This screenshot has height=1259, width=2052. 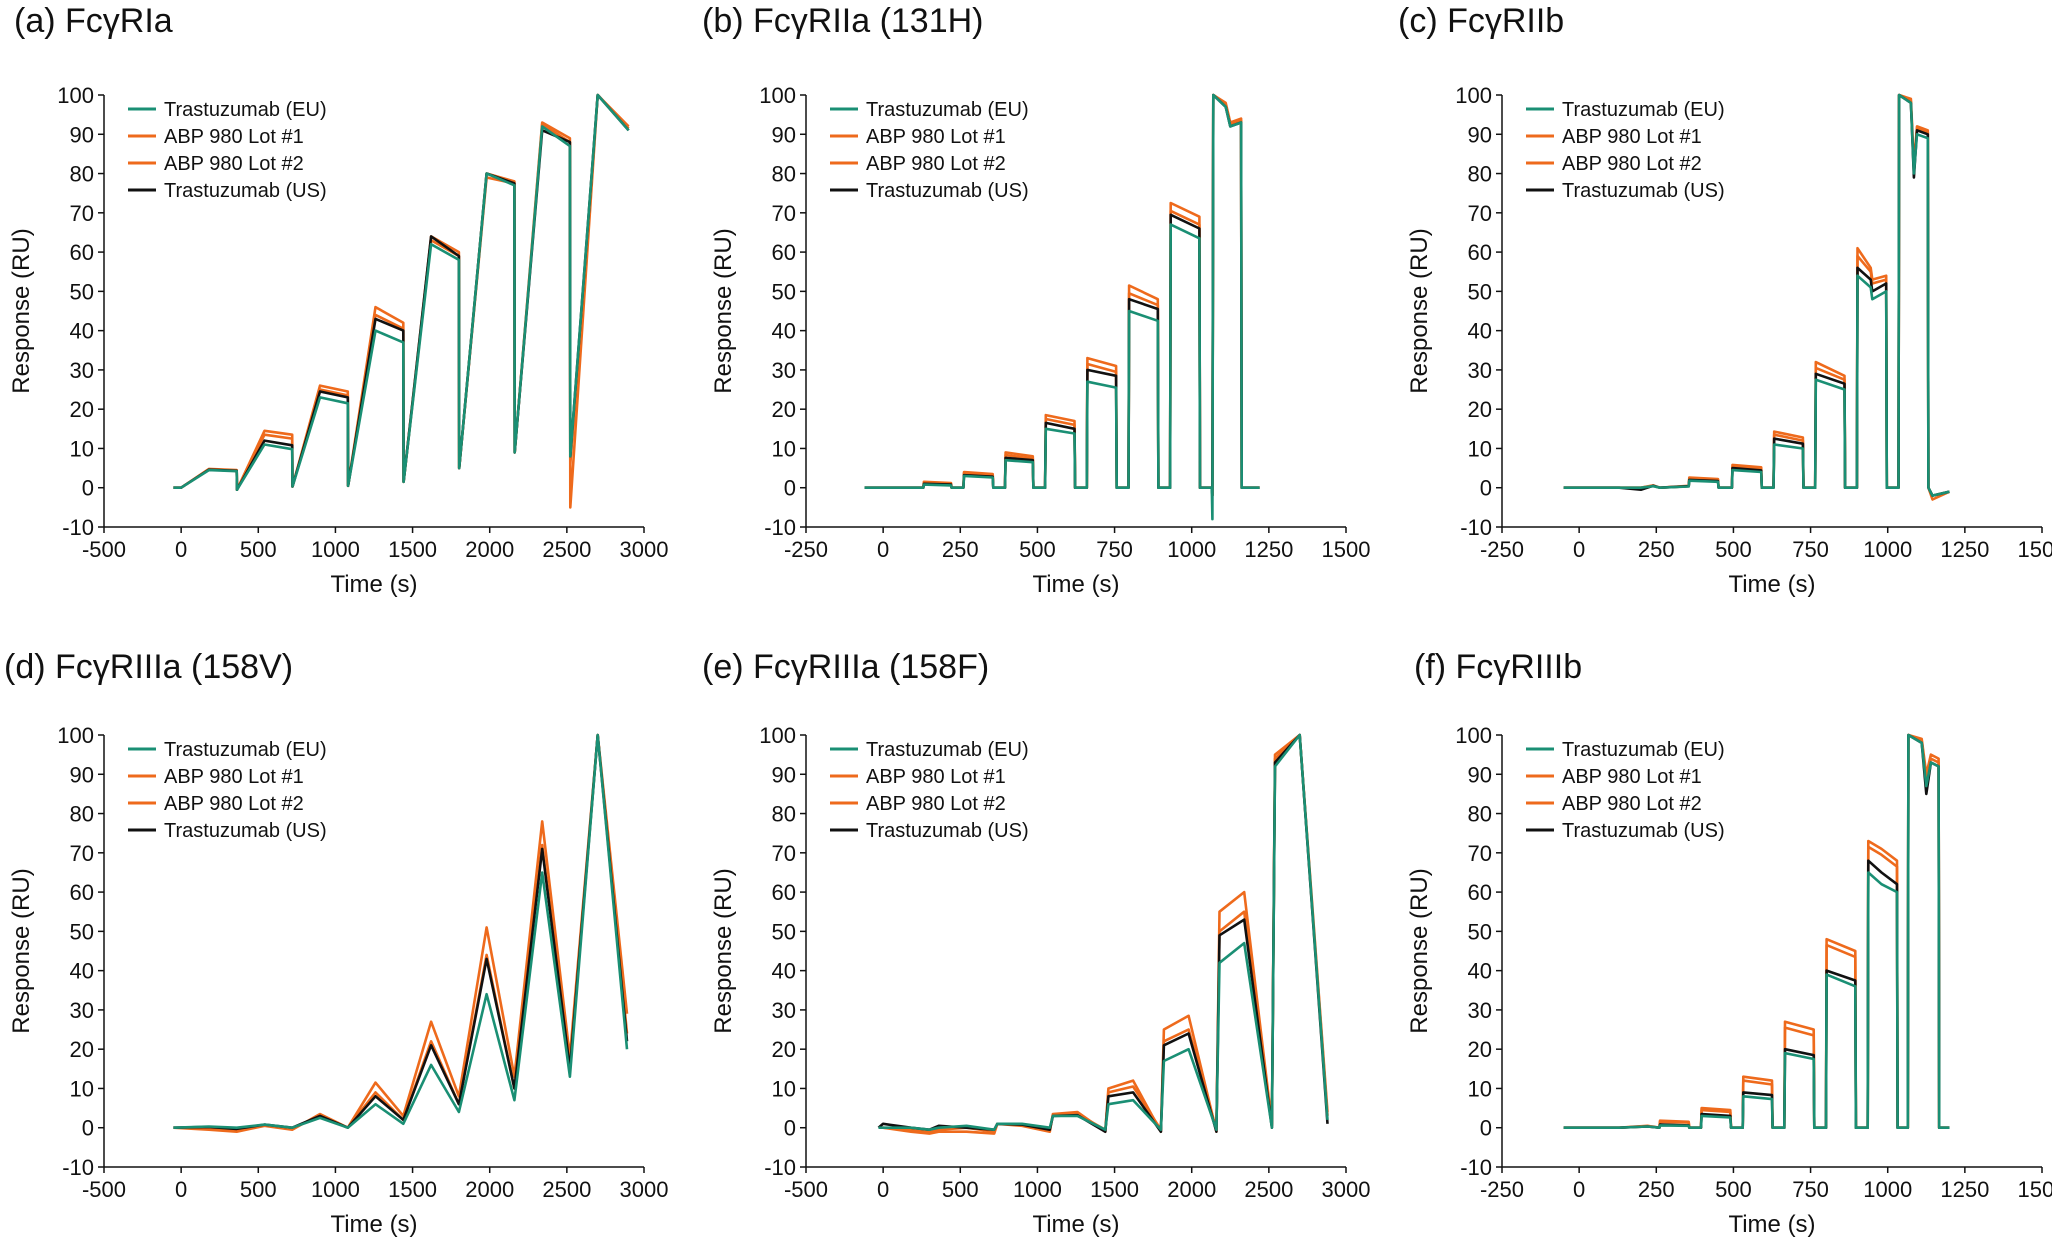 What do you see at coordinates (1268, 1189) in the screenshot?
I see `x-tick-label: 2500` at bounding box center [1268, 1189].